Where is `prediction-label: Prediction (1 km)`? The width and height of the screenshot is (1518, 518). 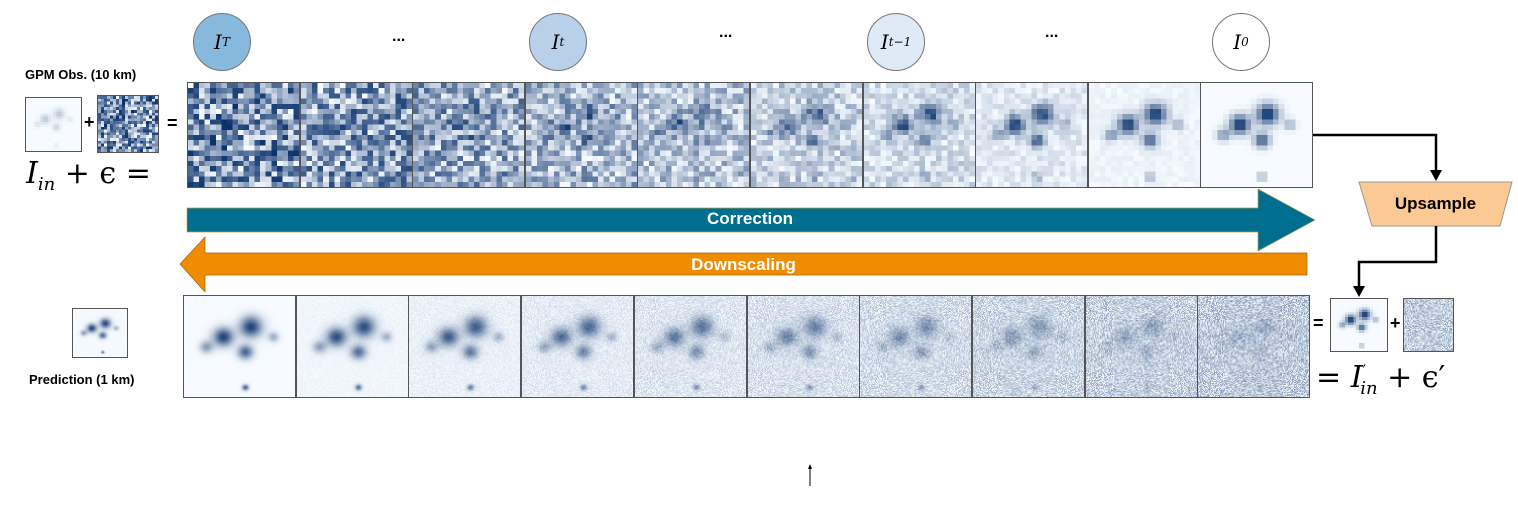
prediction-label: Prediction (1 km) is located at coordinates (82, 379).